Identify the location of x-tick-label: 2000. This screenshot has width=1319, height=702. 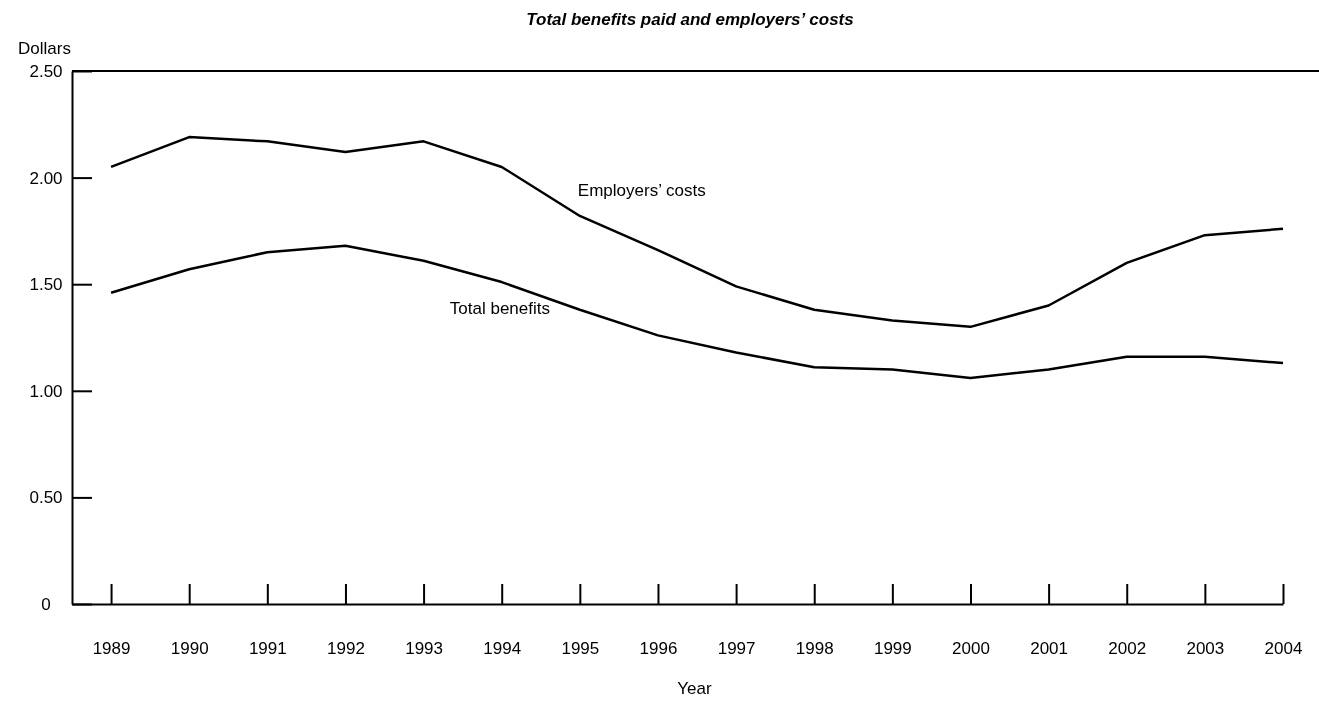
(971, 649).